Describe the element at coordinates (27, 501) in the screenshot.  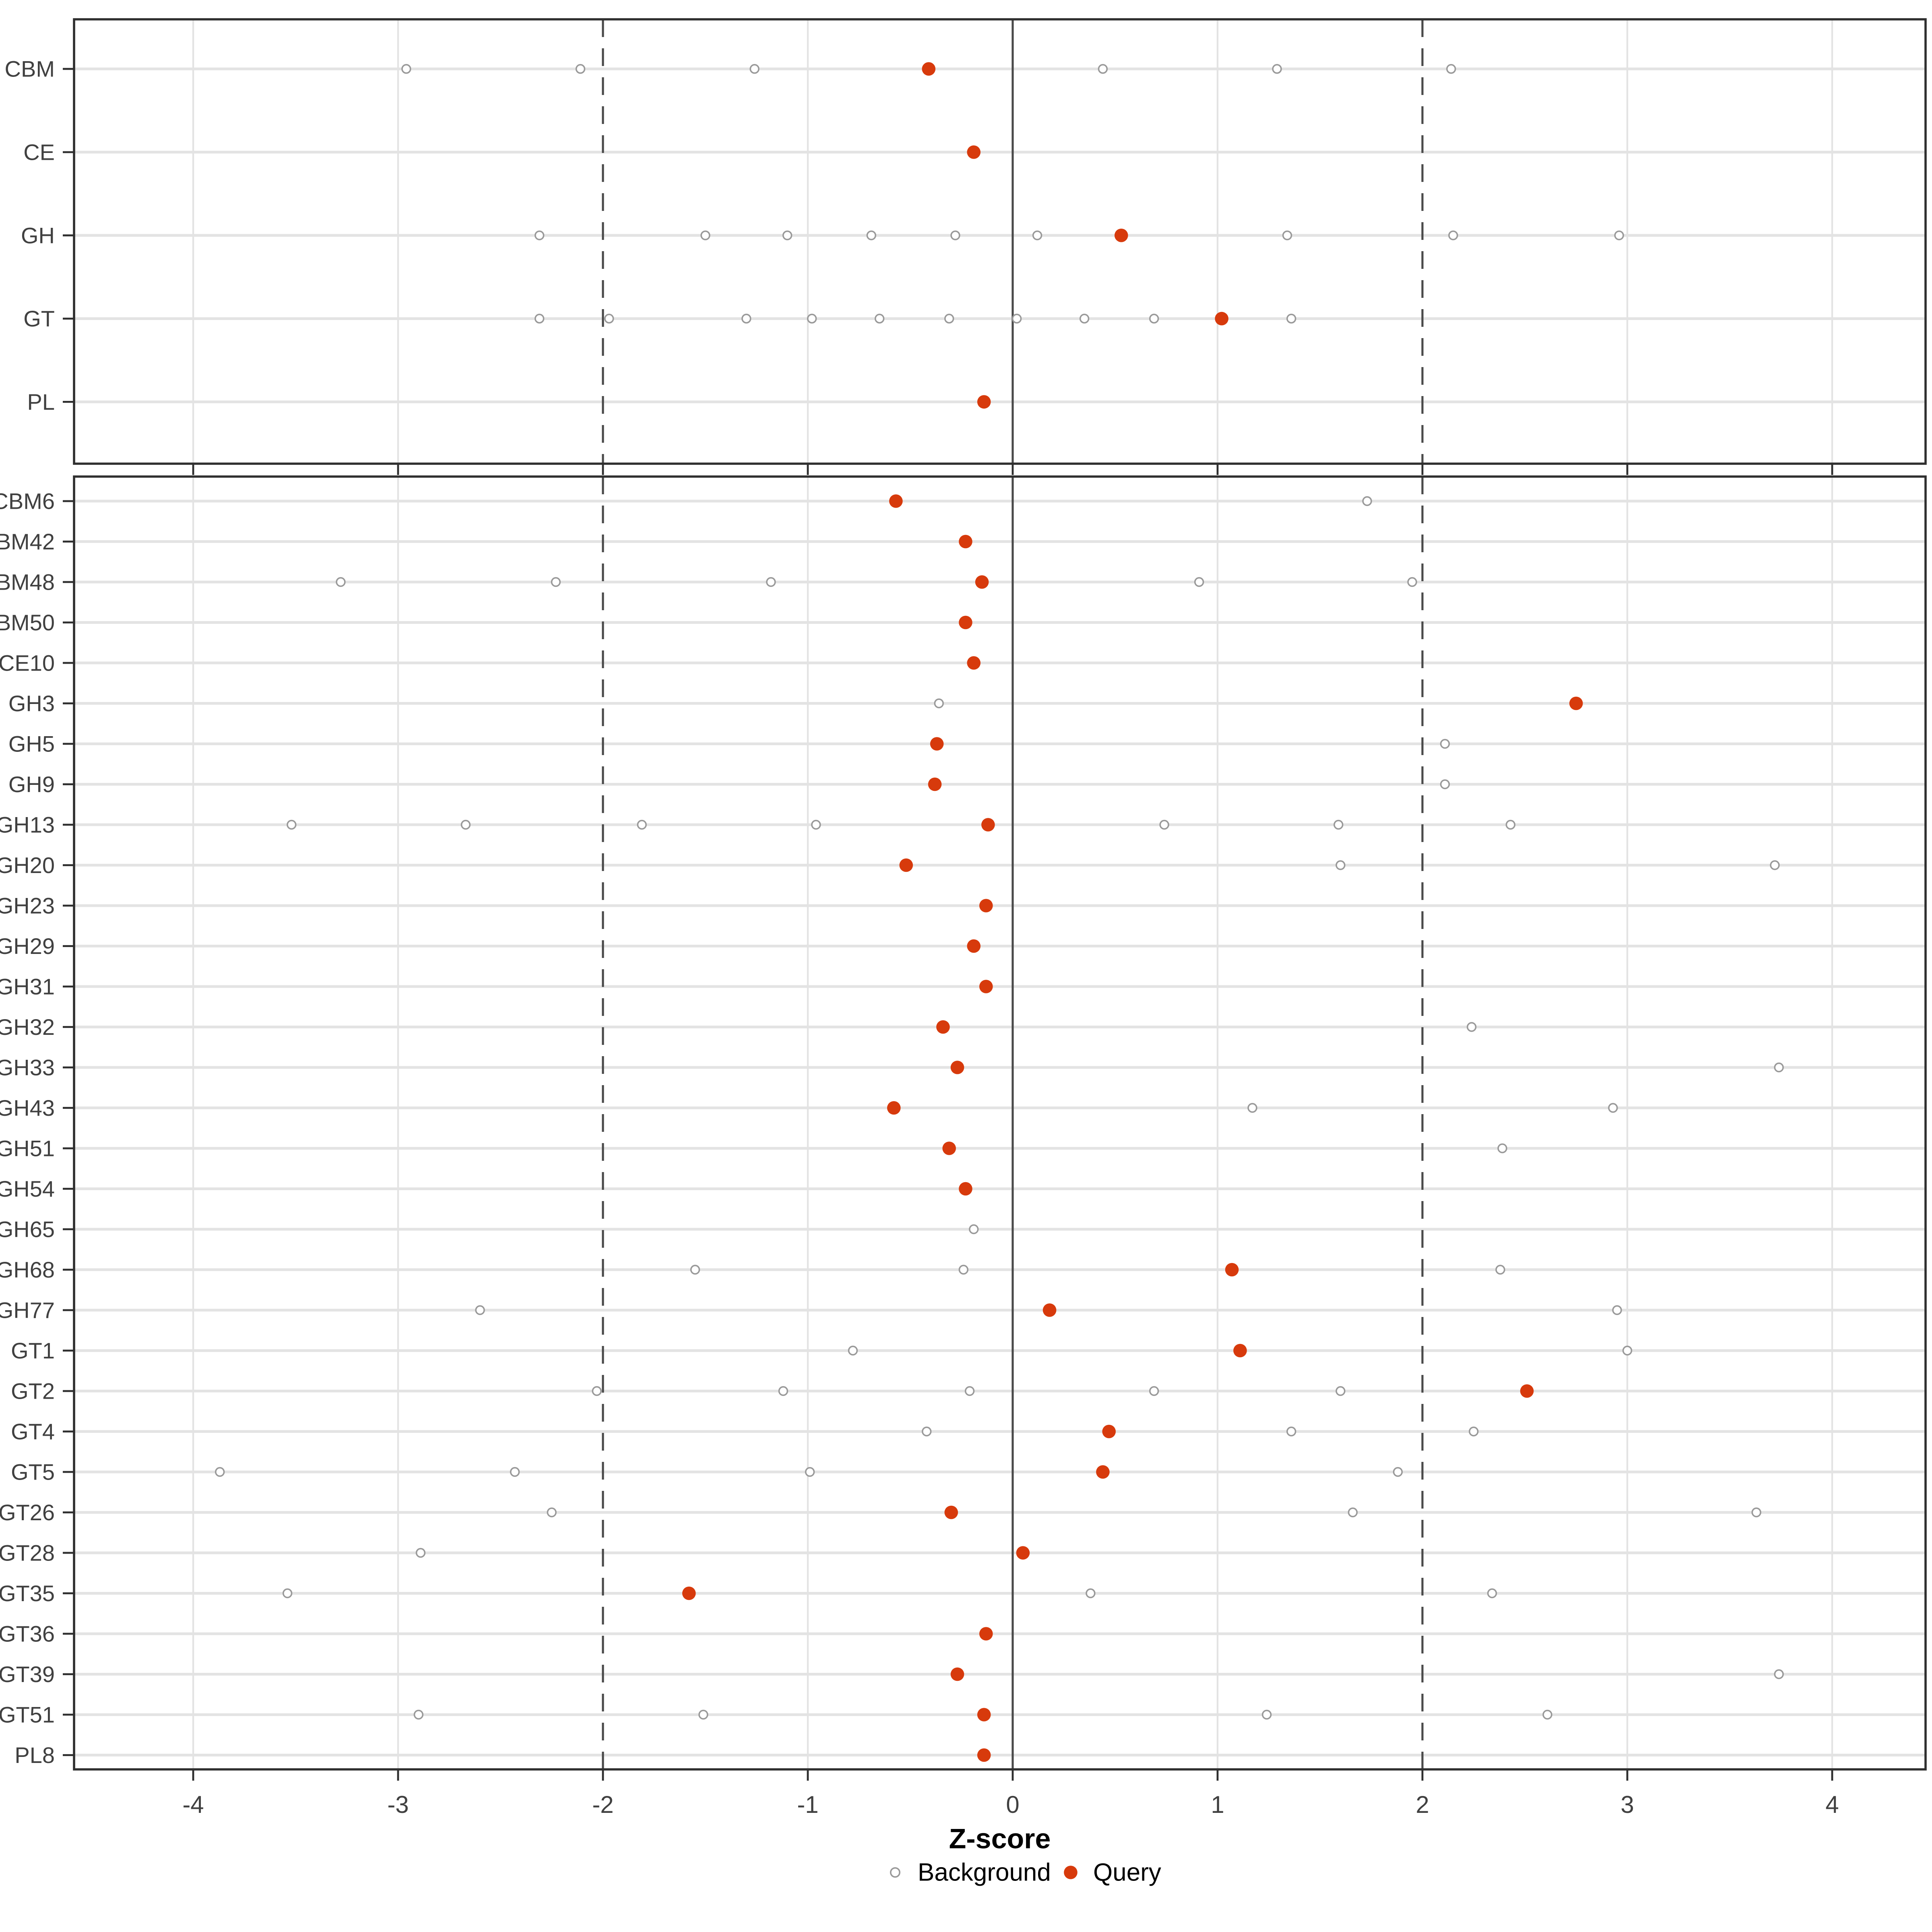
I see `y-axis-label: CBM6` at that location.